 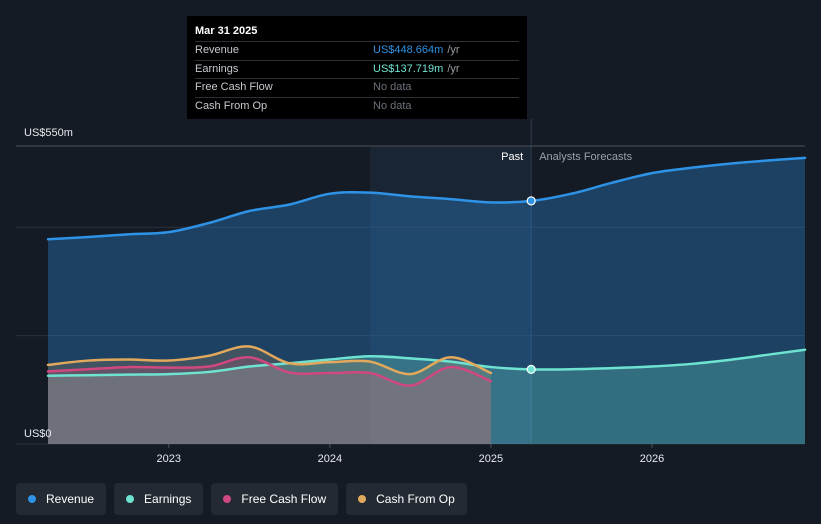 I want to click on tooltip-label: Cash From Op, so click(x=231, y=105).